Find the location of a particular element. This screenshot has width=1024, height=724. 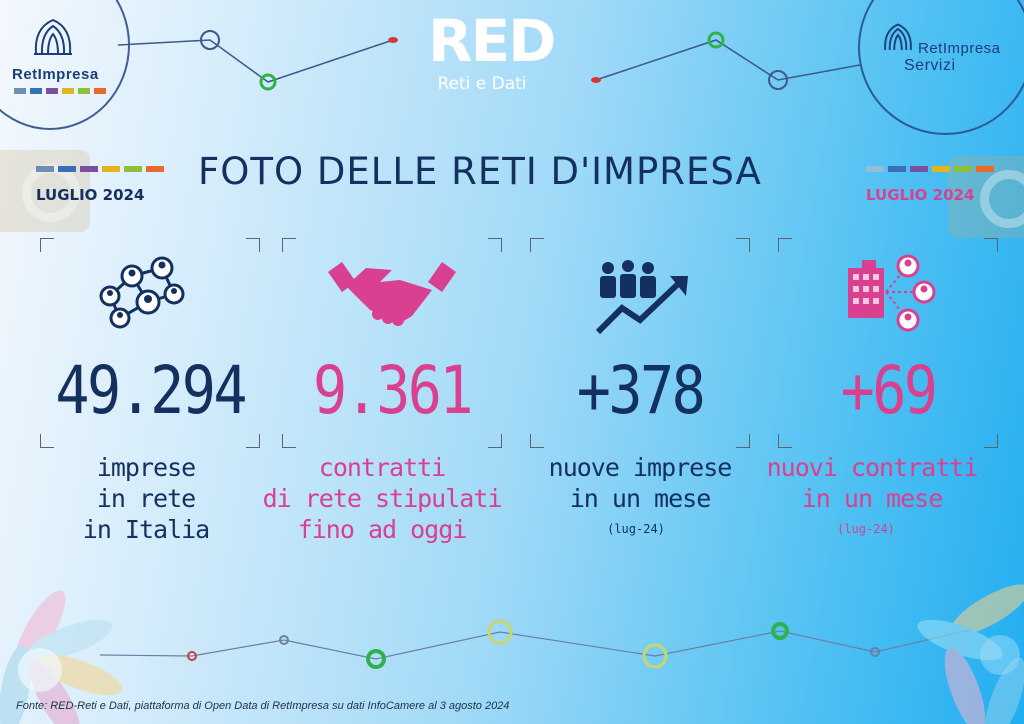

stat-label-imprese: imprese in rete in Italia is located at coordinates (146, 498).